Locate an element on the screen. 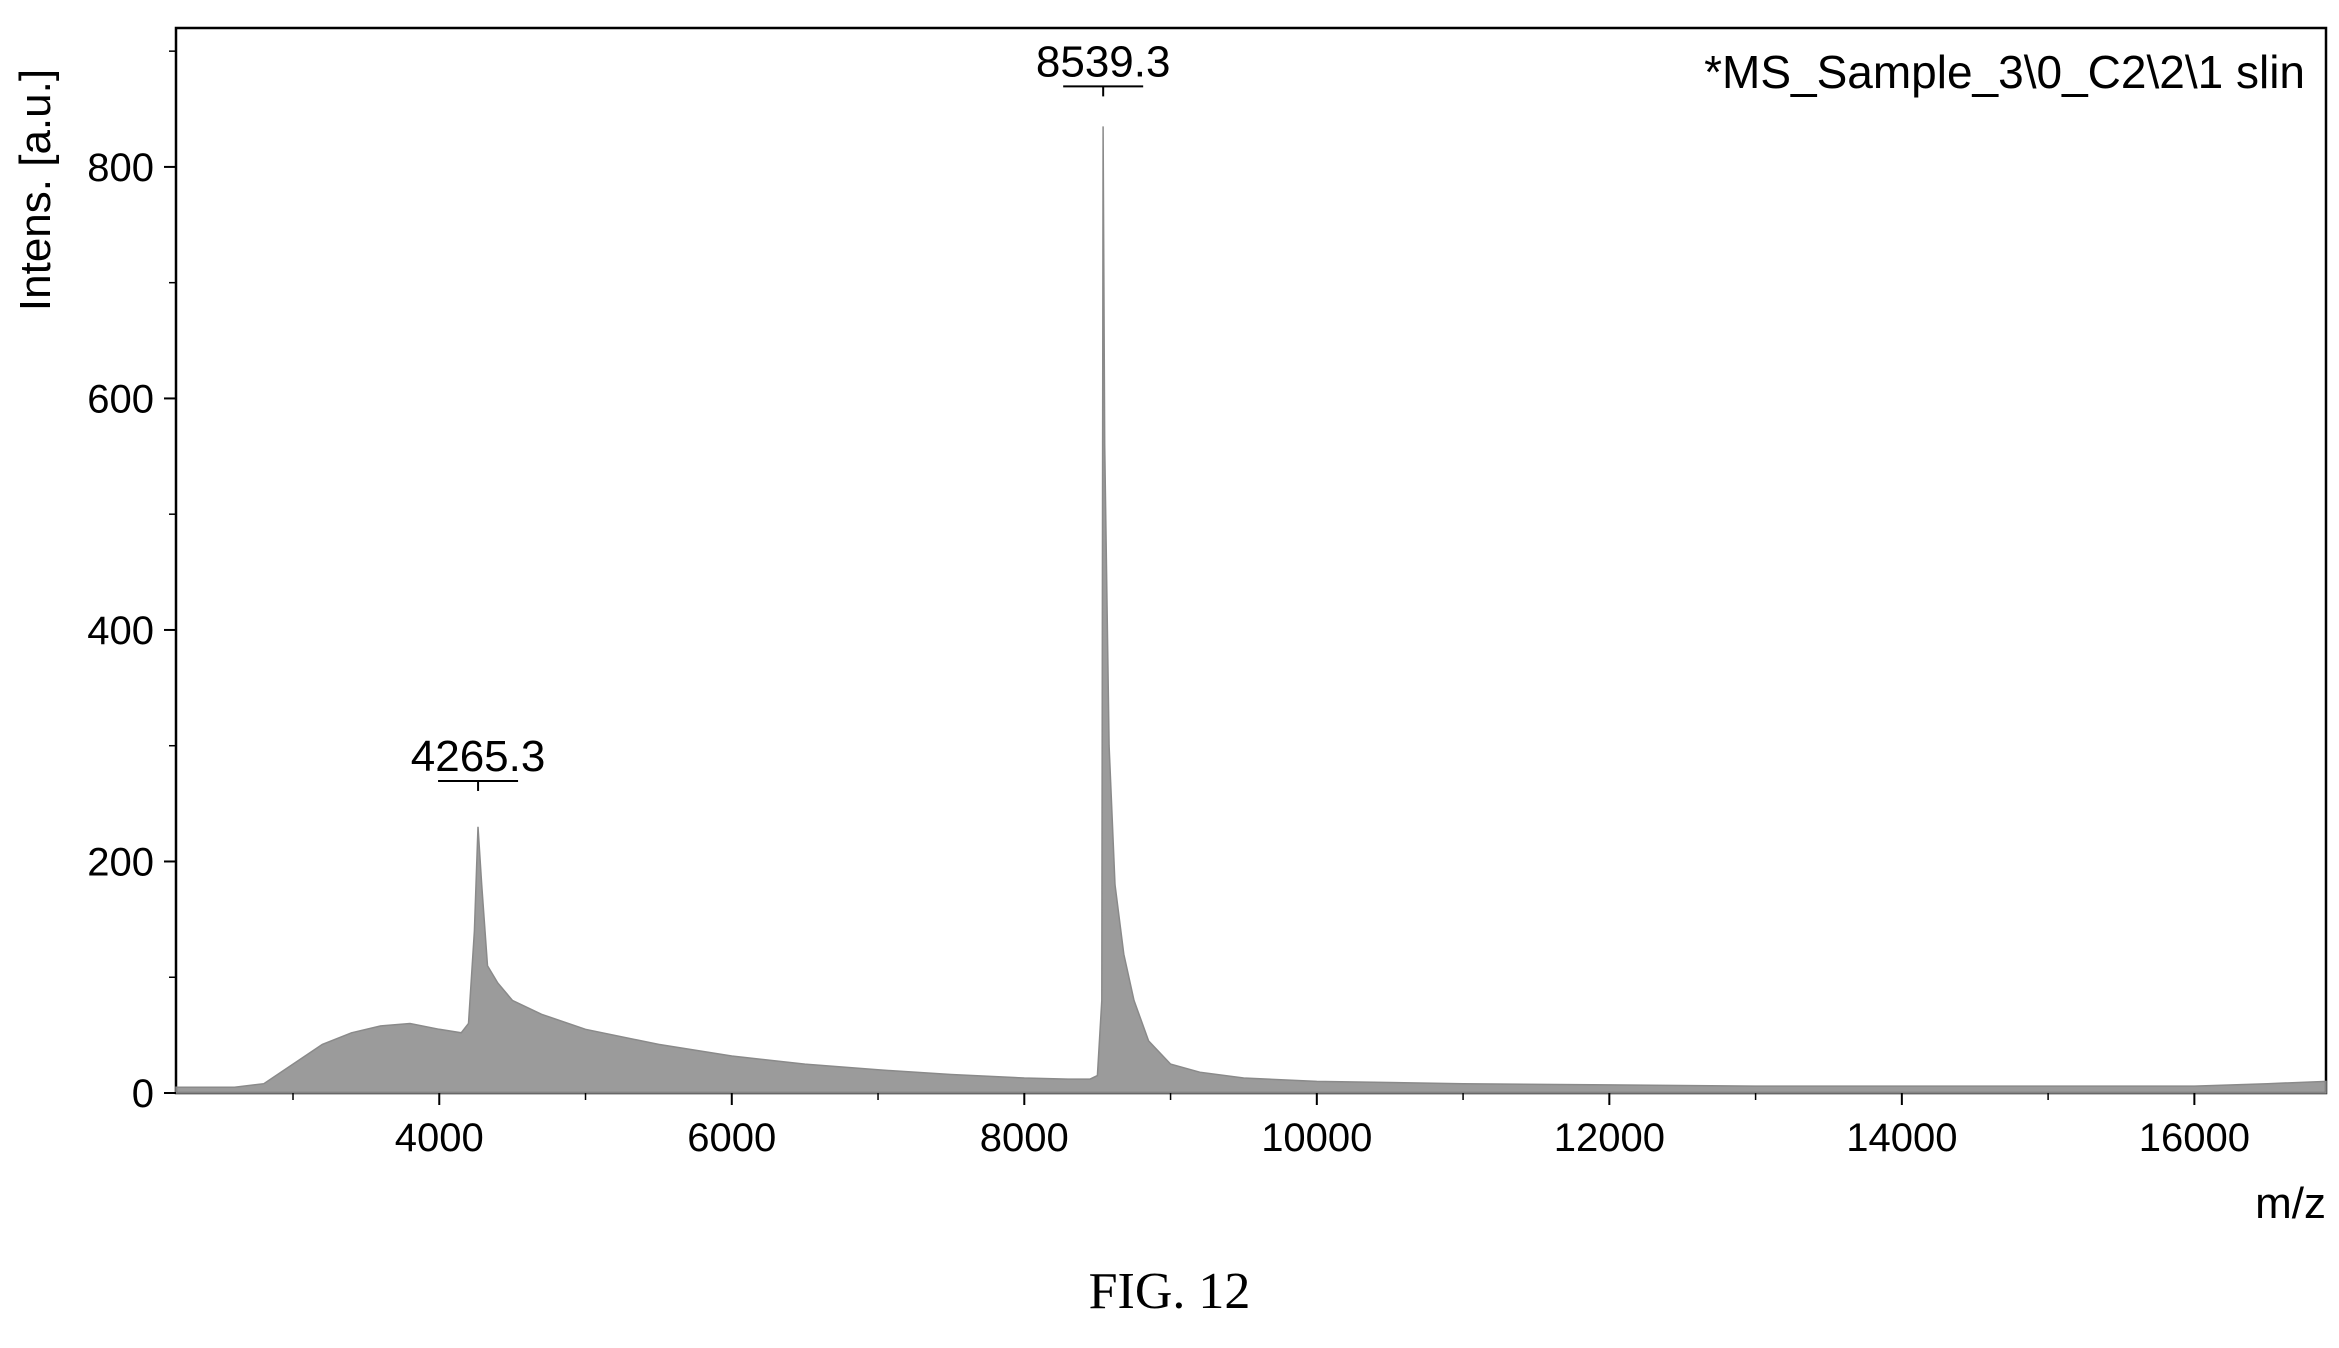 This screenshot has height=1348, width=2339. peak-label: 4265.3 is located at coordinates (478, 756).